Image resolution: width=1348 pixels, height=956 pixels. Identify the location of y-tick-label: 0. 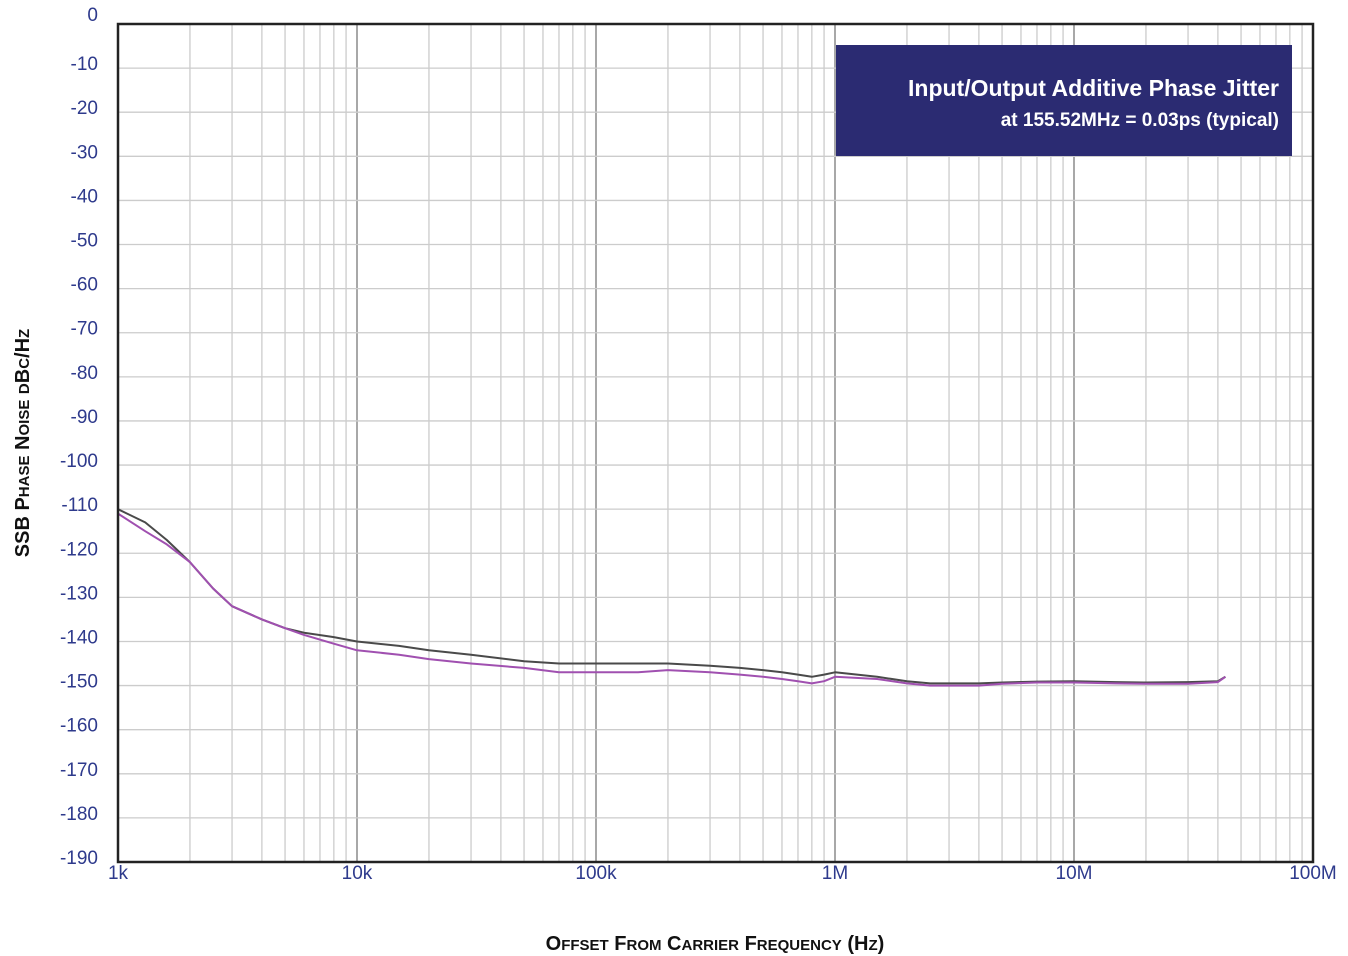
(92, 15).